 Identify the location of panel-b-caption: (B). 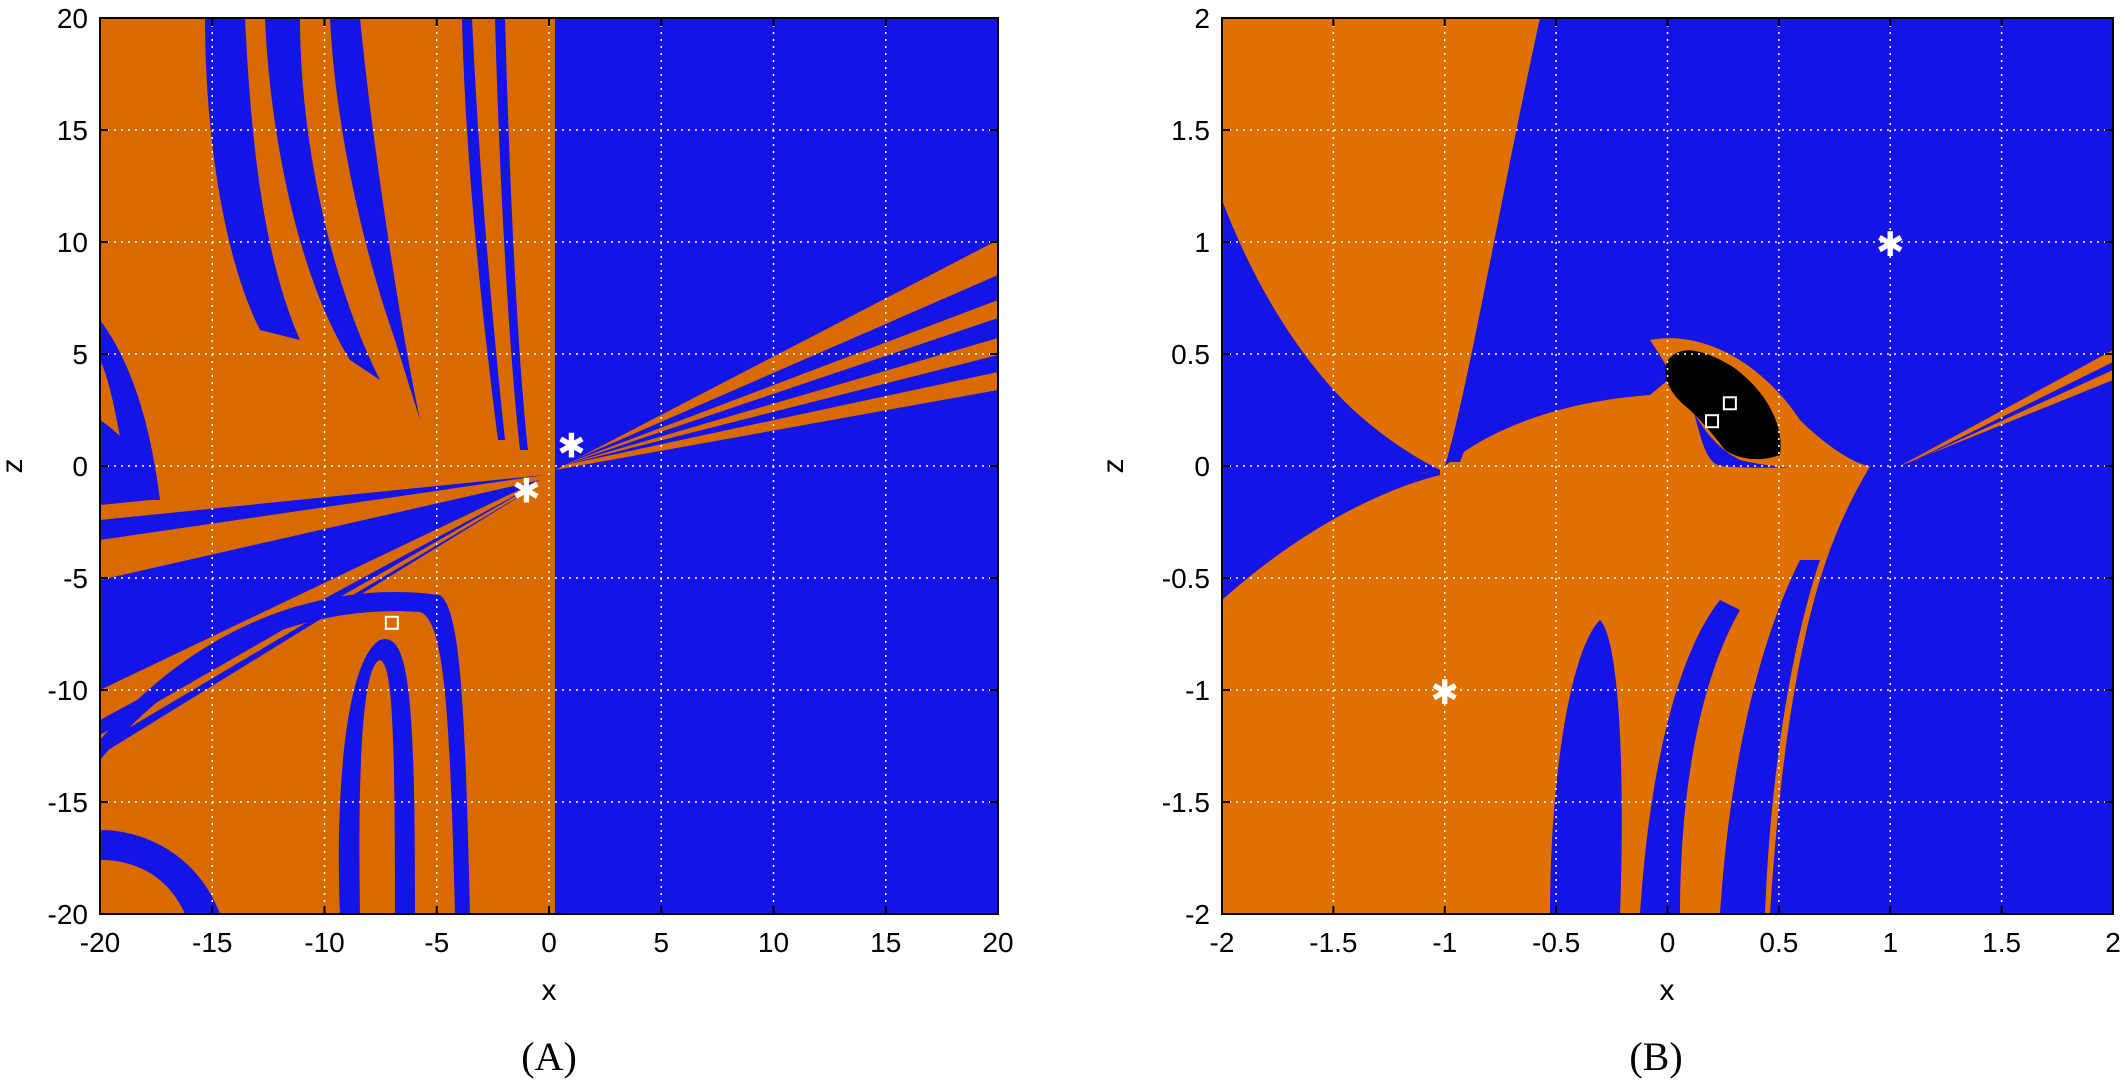
(1655, 1056).